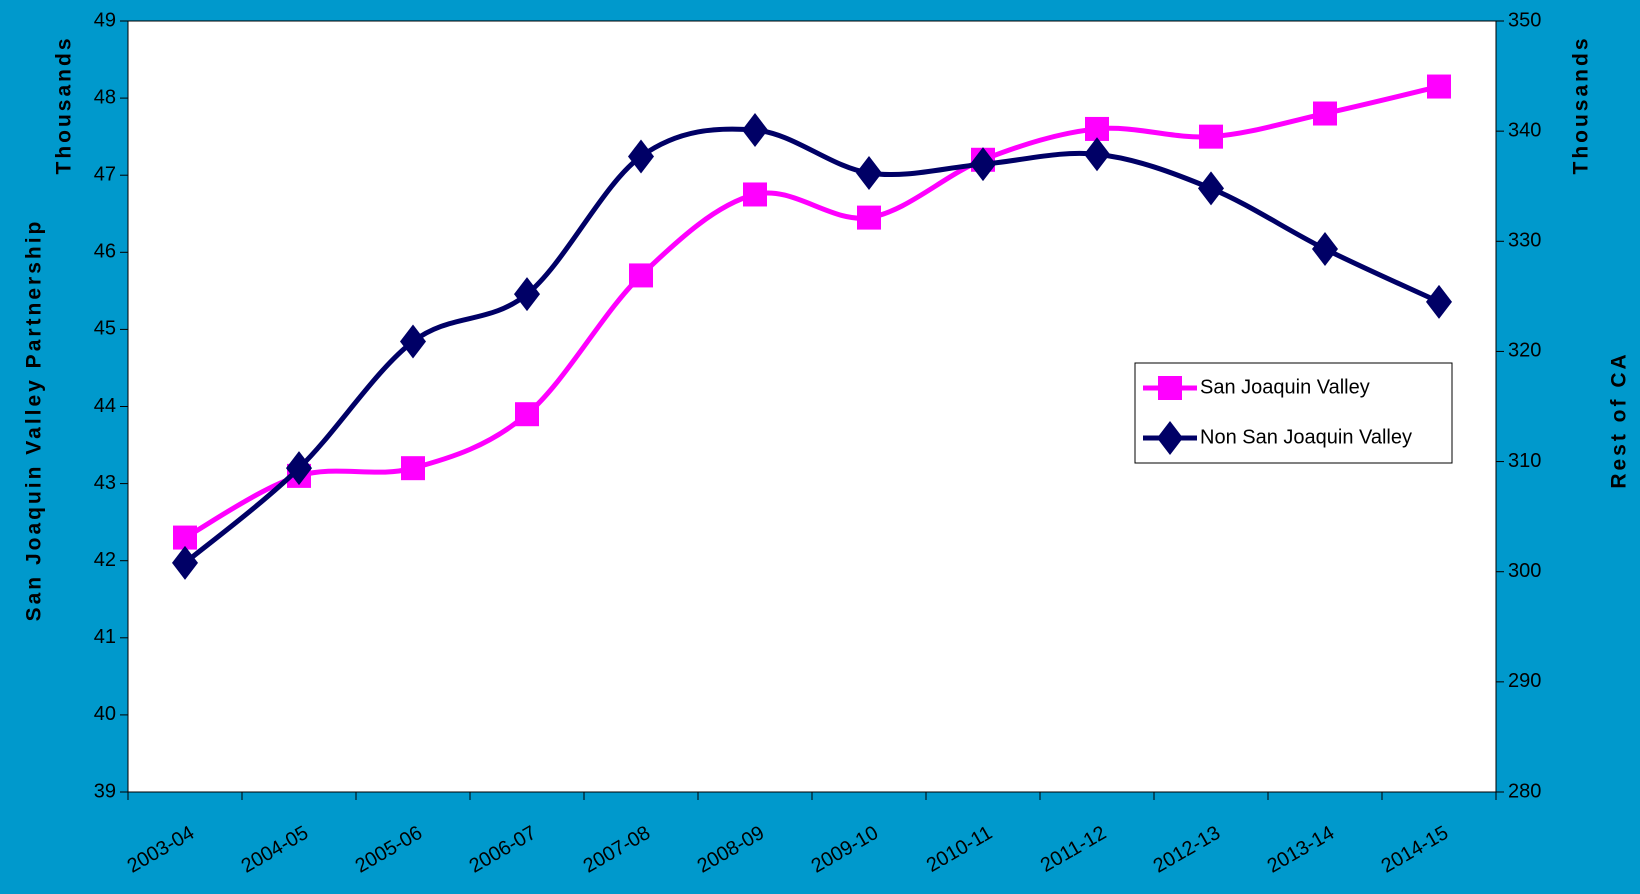 The width and height of the screenshot is (1640, 894). I want to click on x-tick-label: 2008-09, so click(731, 850).